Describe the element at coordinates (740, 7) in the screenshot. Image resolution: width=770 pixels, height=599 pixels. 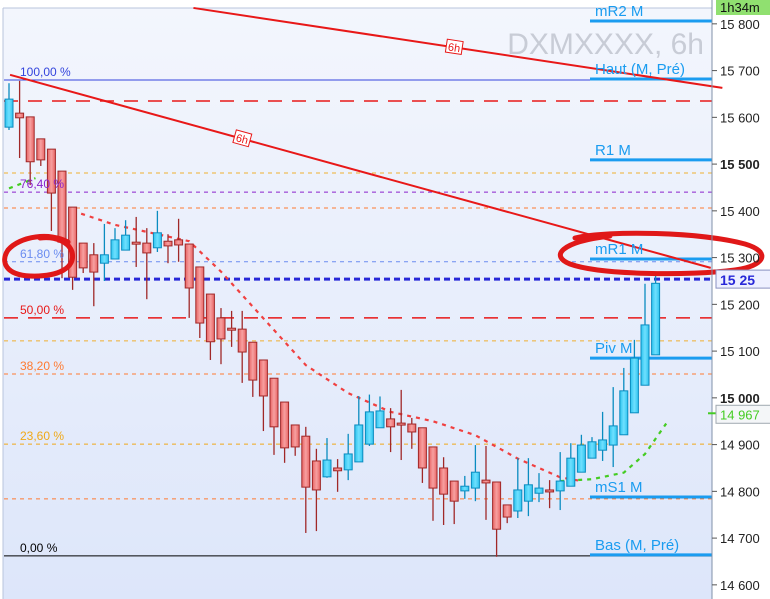
I see `countdown-label: 1h34m` at that location.